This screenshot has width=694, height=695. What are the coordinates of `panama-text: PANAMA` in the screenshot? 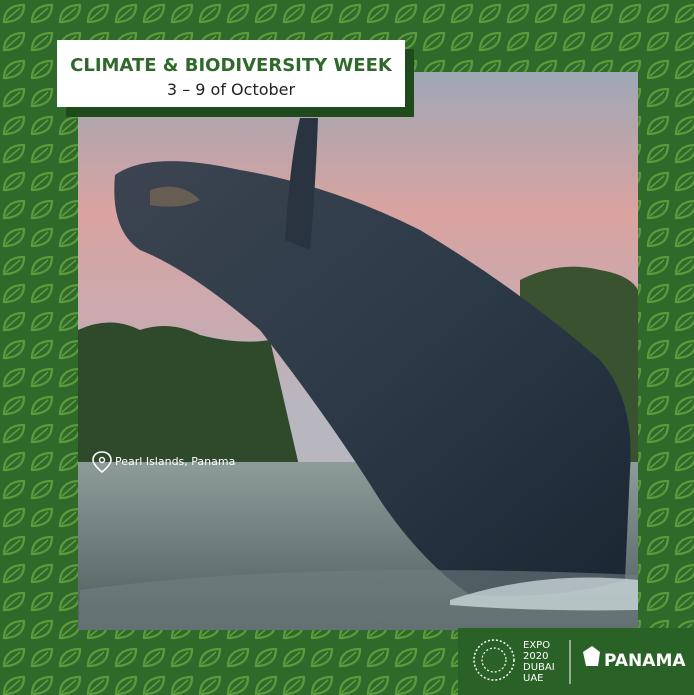 It's located at (645, 661).